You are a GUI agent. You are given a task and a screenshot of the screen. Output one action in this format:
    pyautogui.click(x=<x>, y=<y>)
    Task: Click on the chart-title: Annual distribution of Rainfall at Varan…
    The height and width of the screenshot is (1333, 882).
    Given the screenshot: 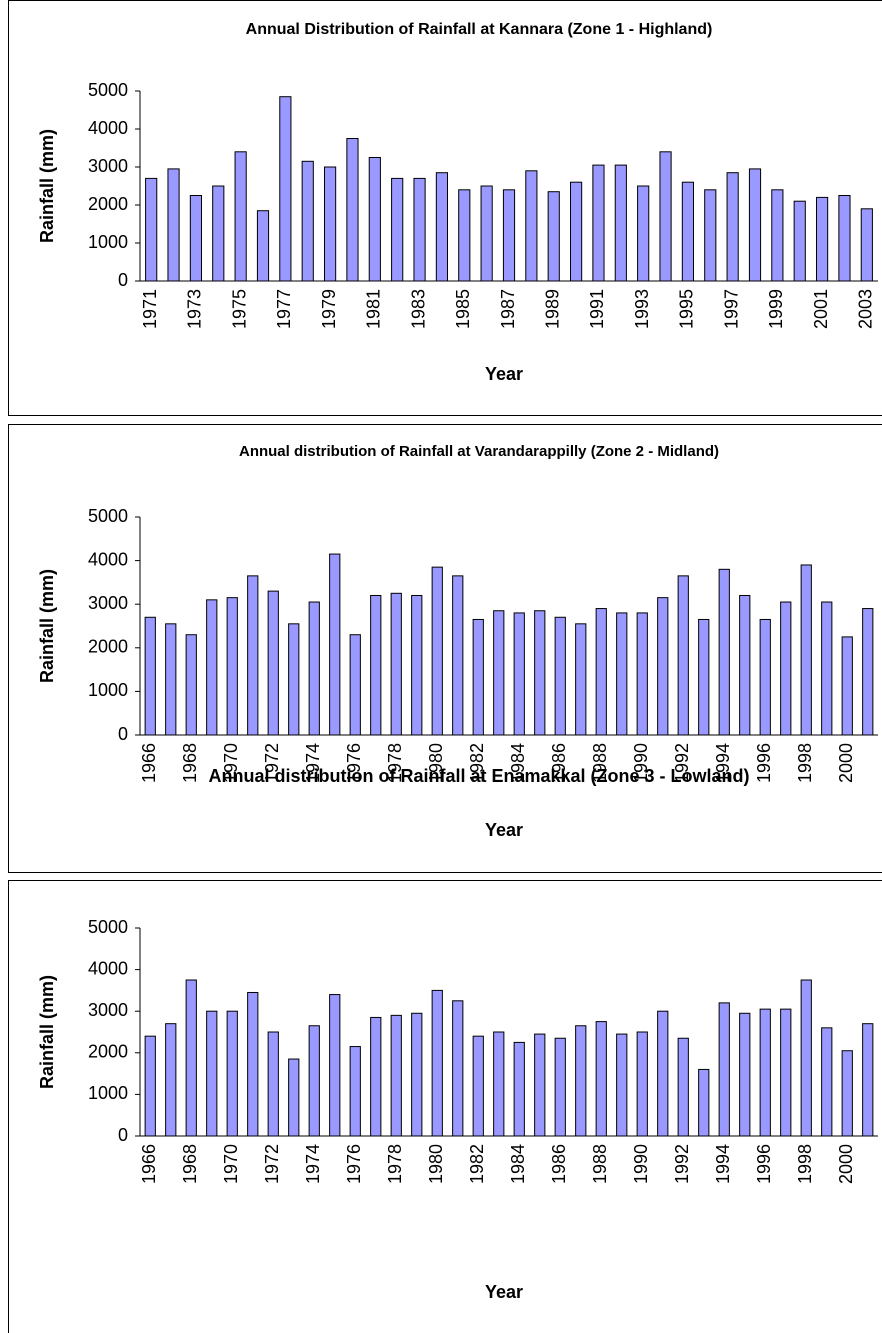 What is the action you would take?
    pyautogui.click(x=479, y=451)
    